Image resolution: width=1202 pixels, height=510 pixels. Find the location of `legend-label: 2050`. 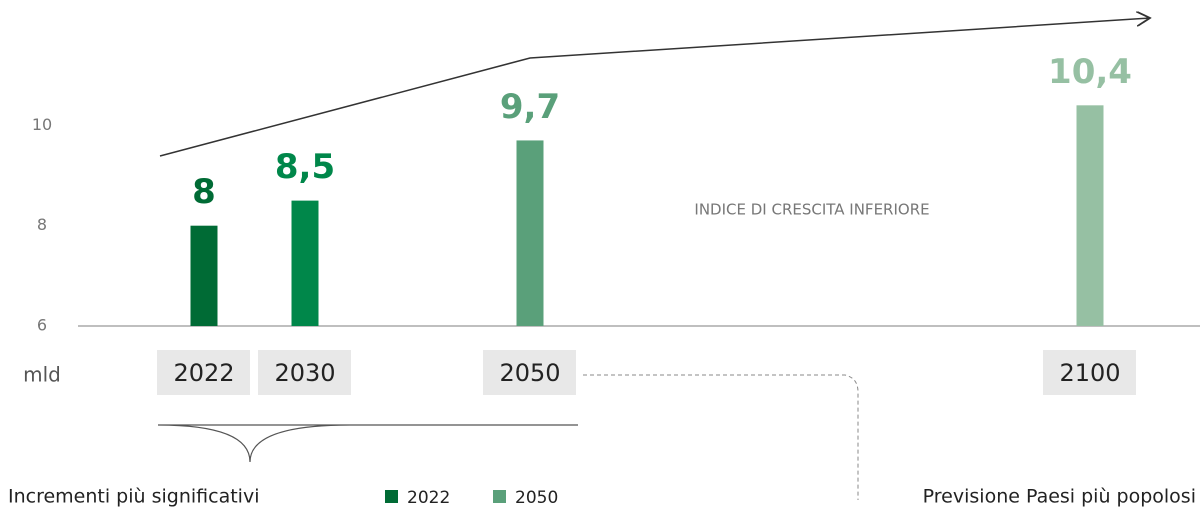

legend-label: 2050 is located at coordinates (536, 498).